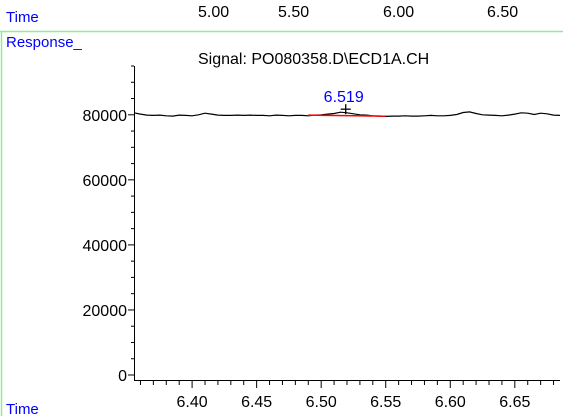 This screenshot has width=563, height=416. What do you see at coordinates (344, 97) in the screenshot?
I see `peak-label: 6.519` at bounding box center [344, 97].